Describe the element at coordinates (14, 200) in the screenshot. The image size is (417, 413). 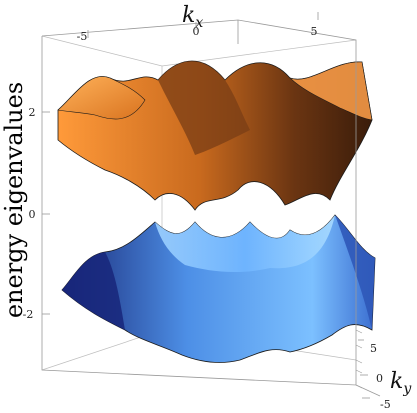
I see `z-axis-label: energy eigenvalues` at that location.